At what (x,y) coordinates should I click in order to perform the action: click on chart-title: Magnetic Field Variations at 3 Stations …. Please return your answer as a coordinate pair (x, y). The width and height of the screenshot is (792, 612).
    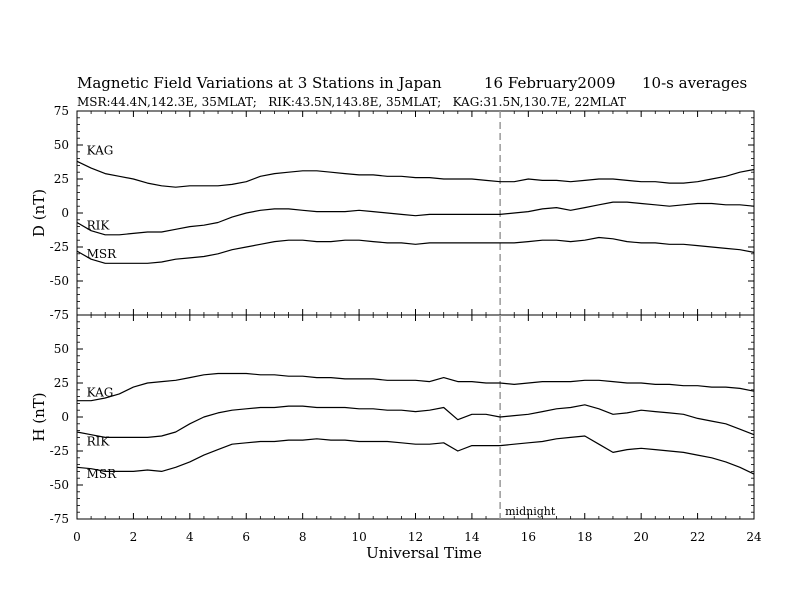
    Looking at the image, I should click on (259, 83).